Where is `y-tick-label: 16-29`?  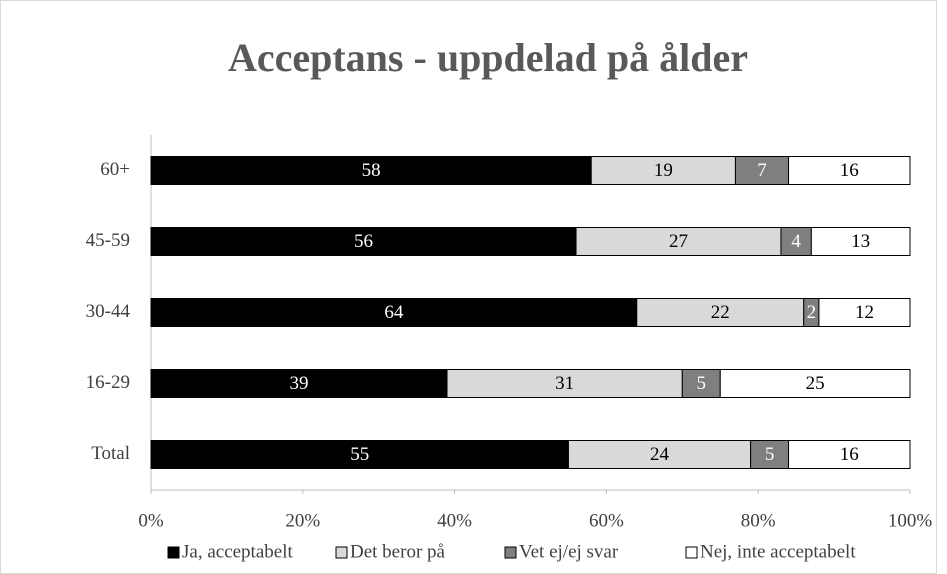
y-tick-label: 16-29 is located at coordinates (108, 382).